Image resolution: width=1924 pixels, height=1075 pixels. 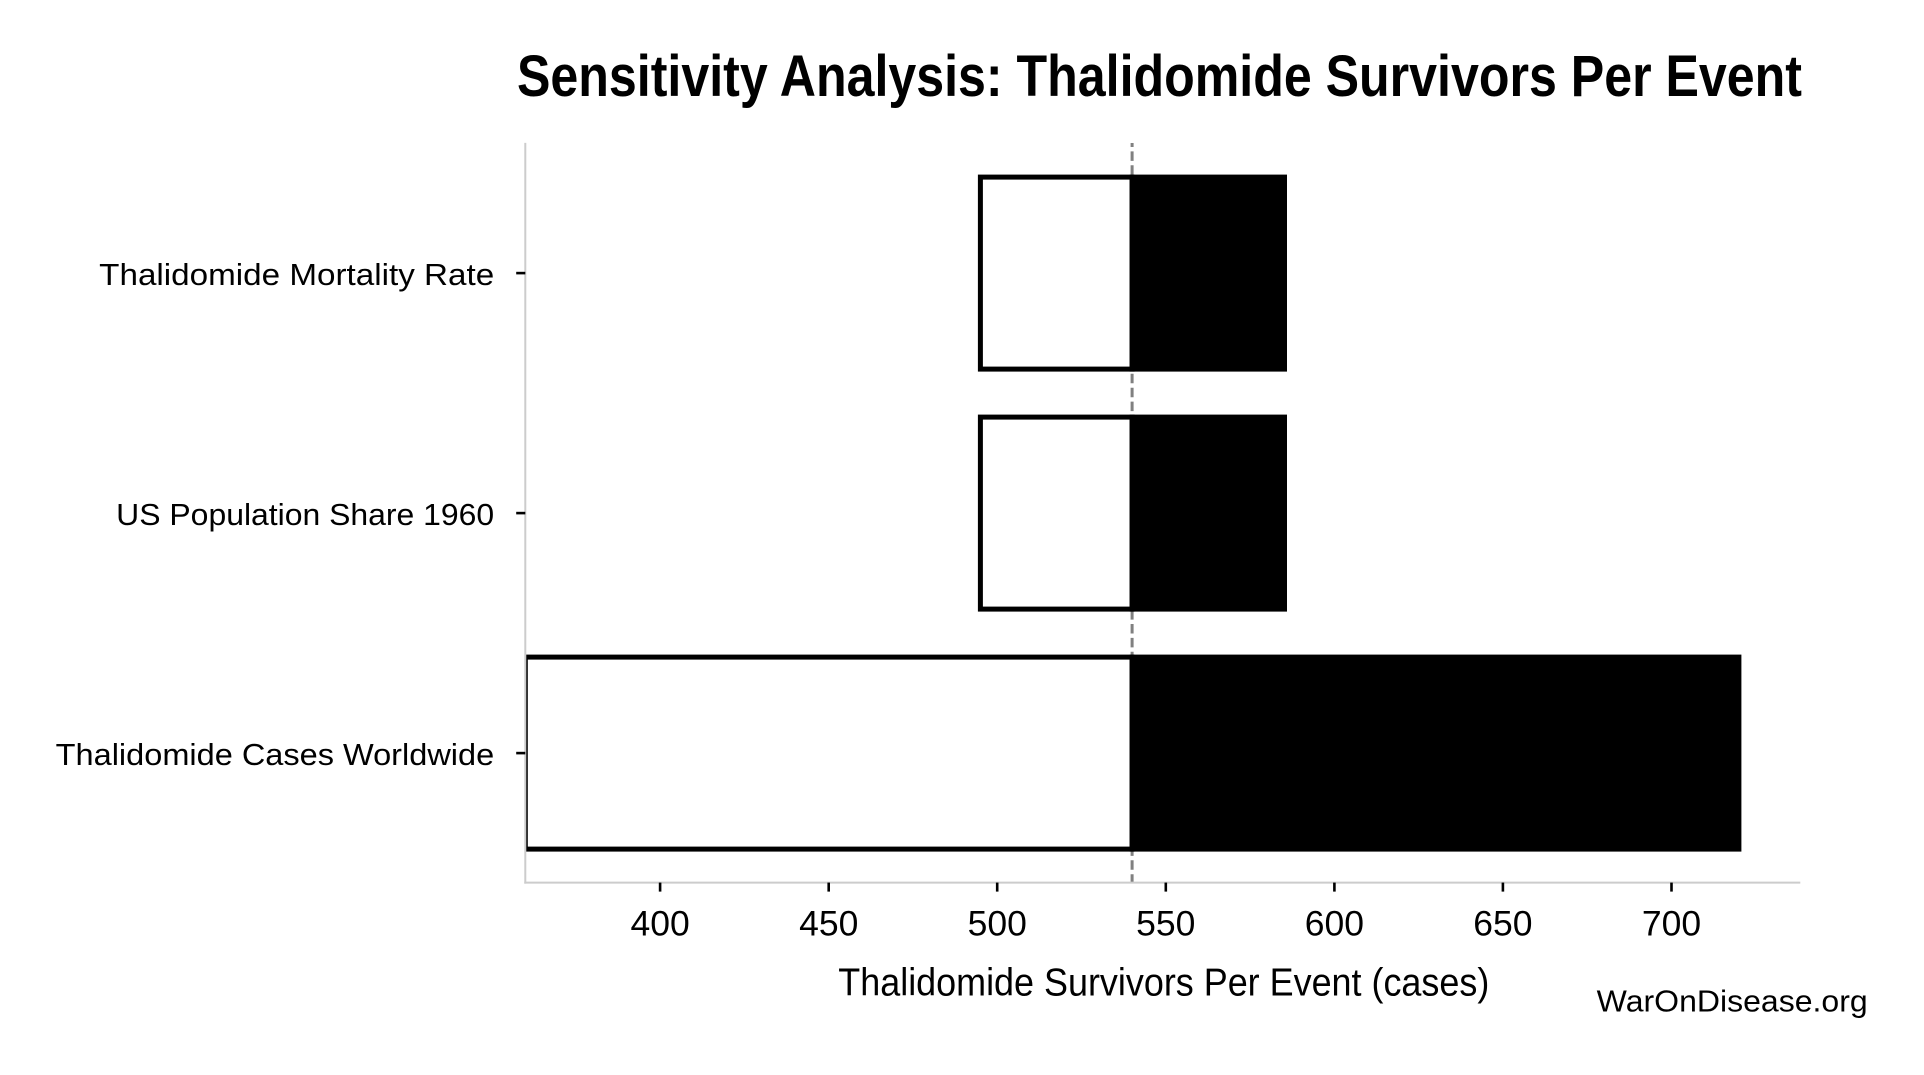 I want to click on svg-text: 400, so click(x=659, y=924).